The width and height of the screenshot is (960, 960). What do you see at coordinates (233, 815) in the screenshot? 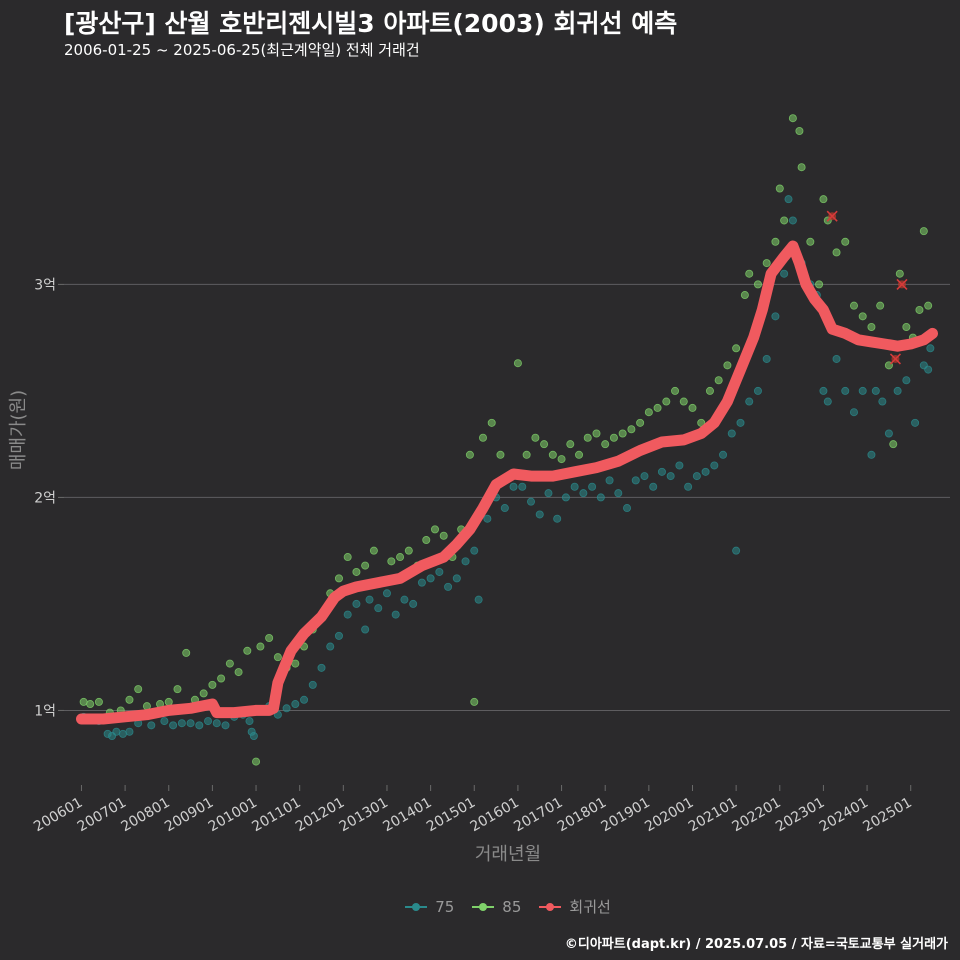
I see `x-tick-label: 201001` at bounding box center [233, 815].